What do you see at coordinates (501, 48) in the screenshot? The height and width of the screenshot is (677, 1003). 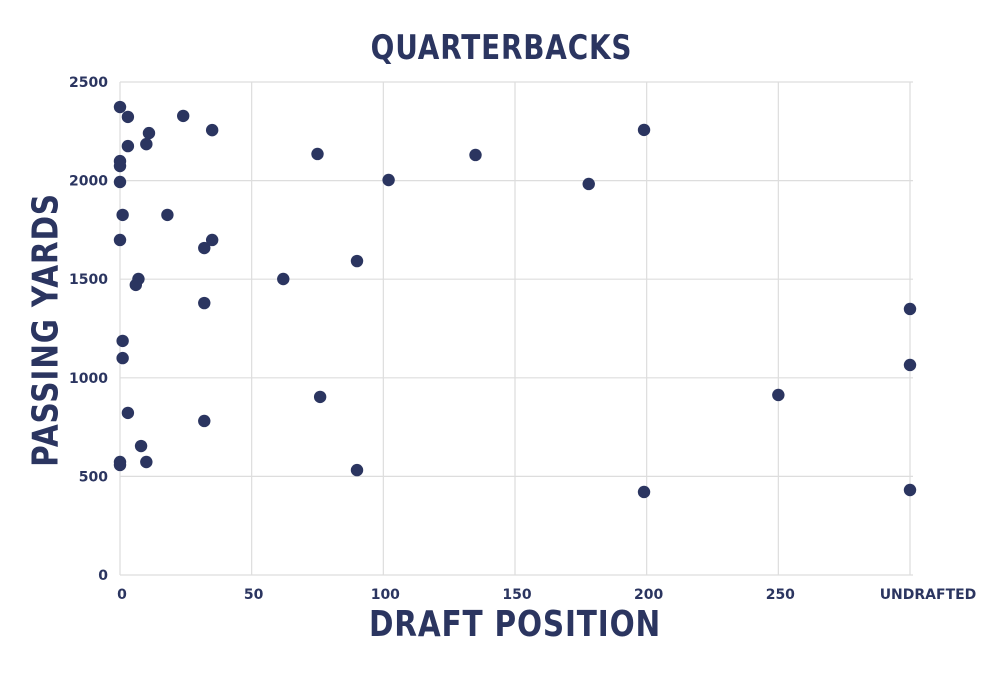 I see `chart-title: QUARTERBACKS` at bounding box center [501, 48].